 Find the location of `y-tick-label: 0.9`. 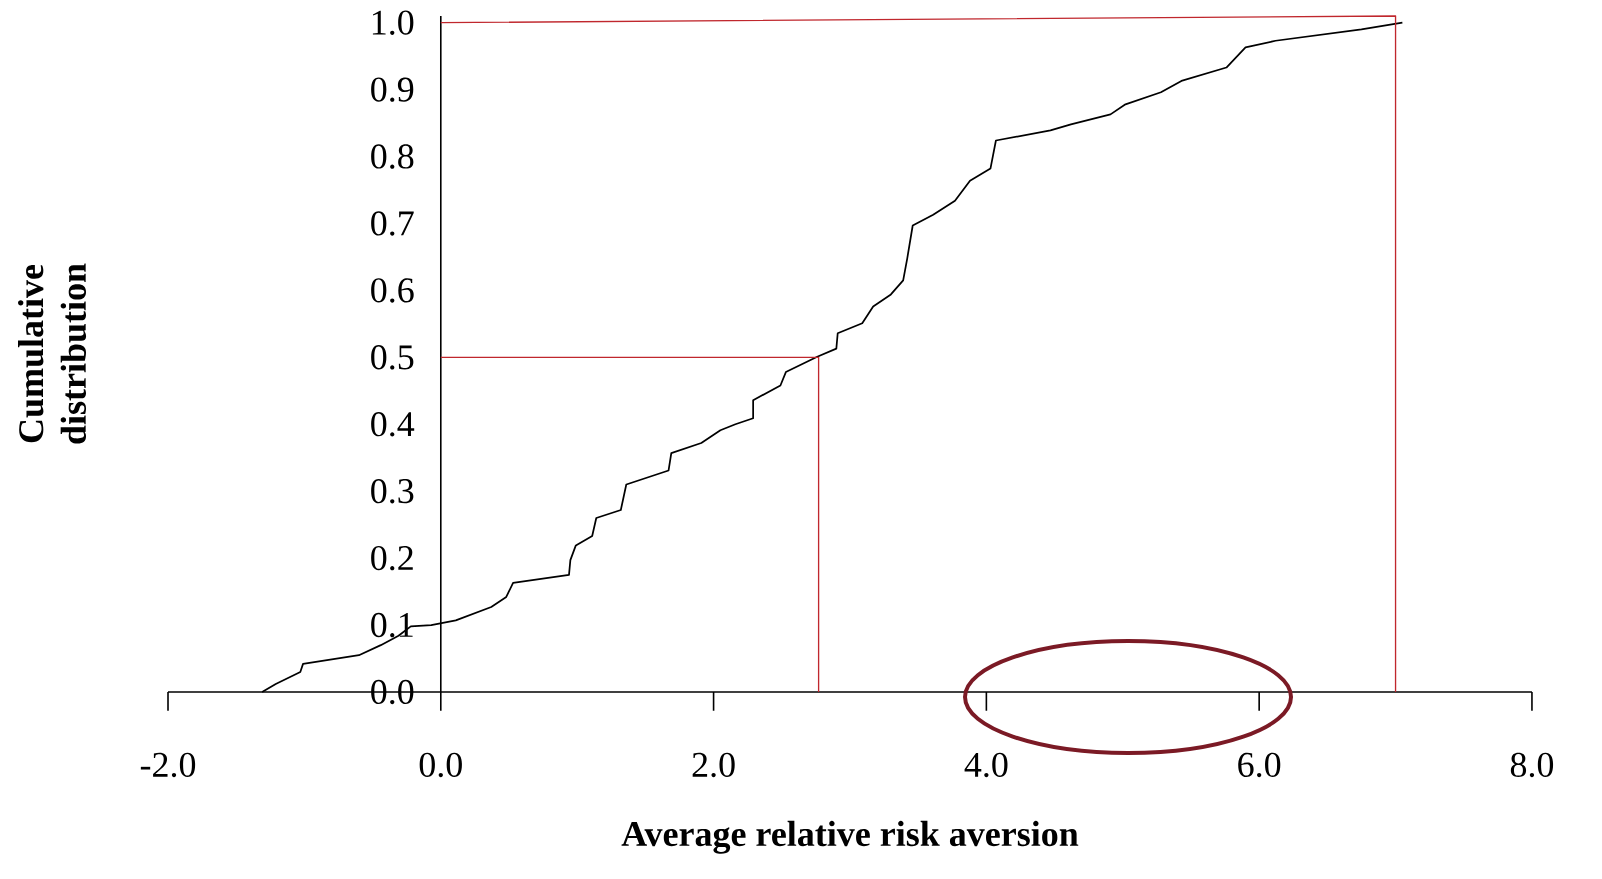

y-tick-label: 0.9 is located at coordinates (392, 89).